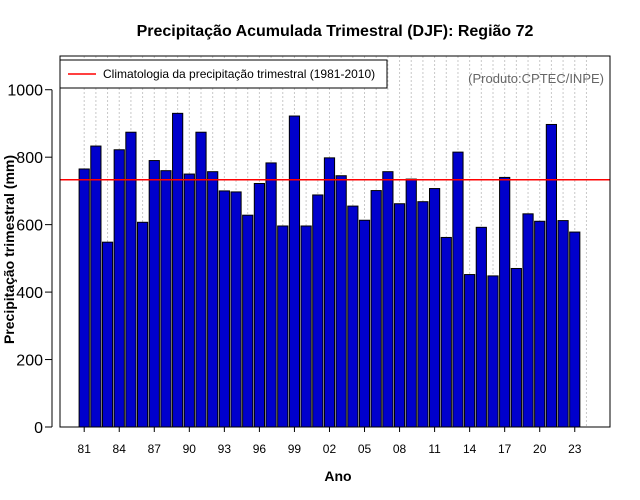  What do you see at coordinates (470, 351) in the screenshot?
I see `bar-2014` at bounding box center [470, 351].